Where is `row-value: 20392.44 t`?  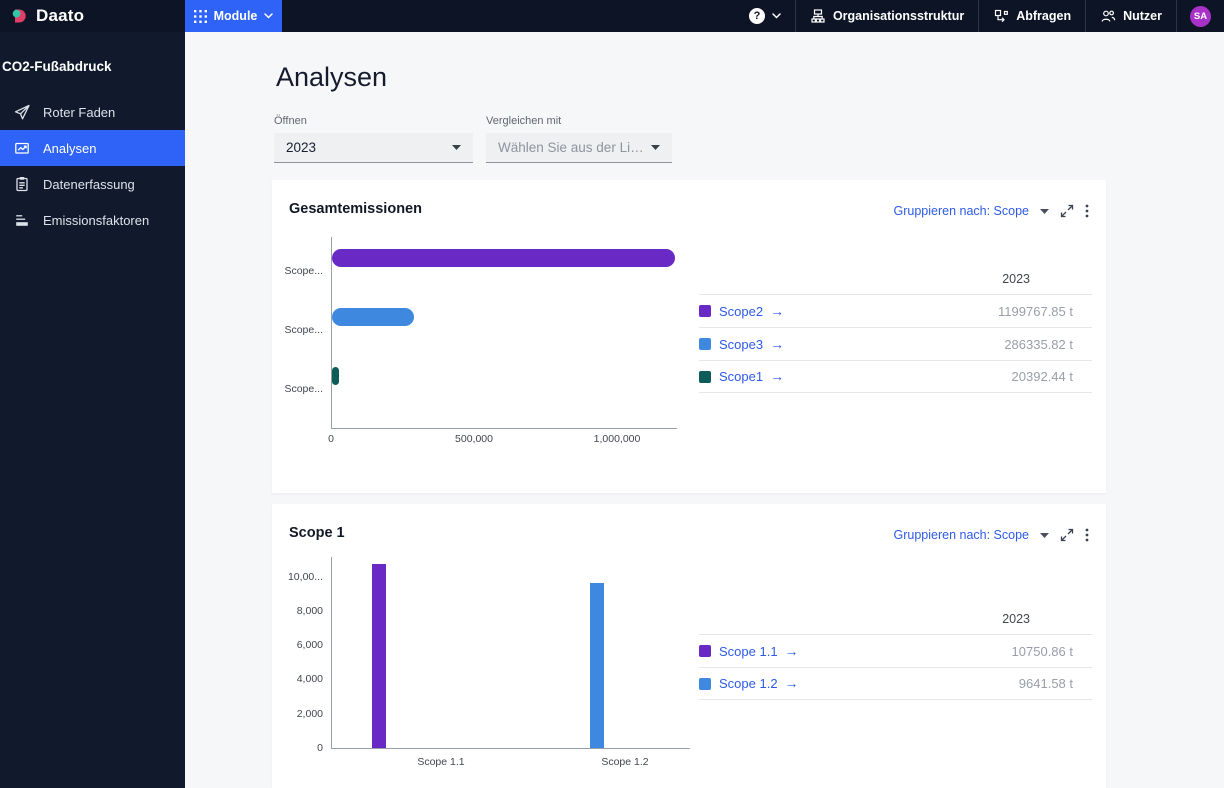
row-value: 20392.44 t is located at coordinates (1042, 376).